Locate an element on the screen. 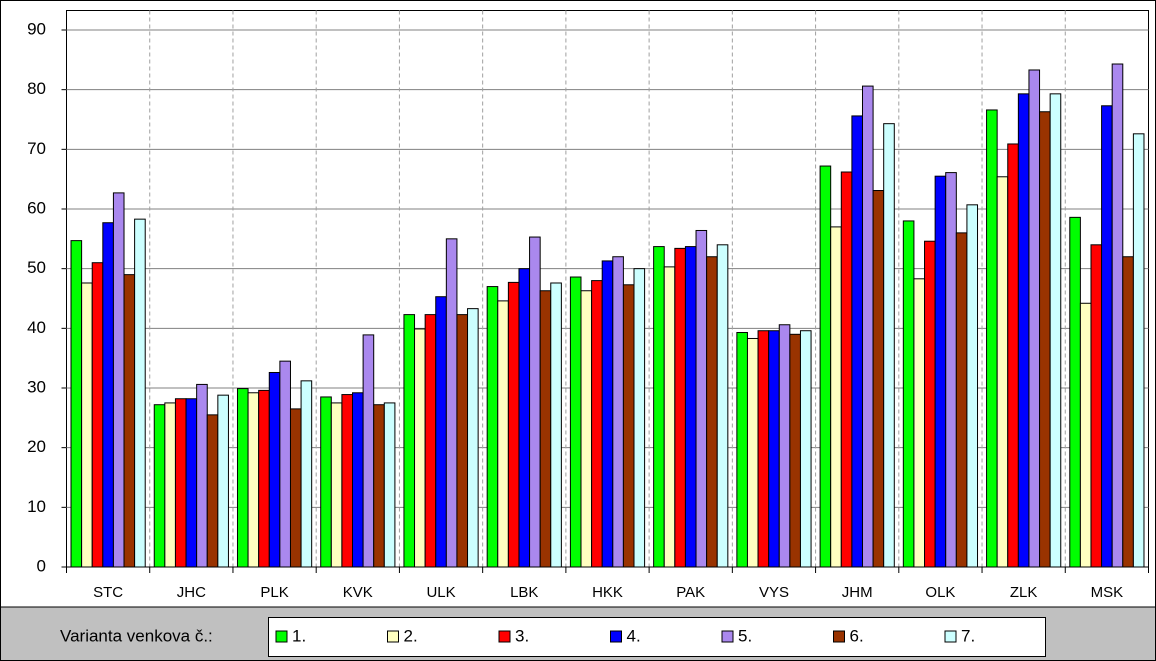  x-tick-label: STC is located at coordinates (108, 592).